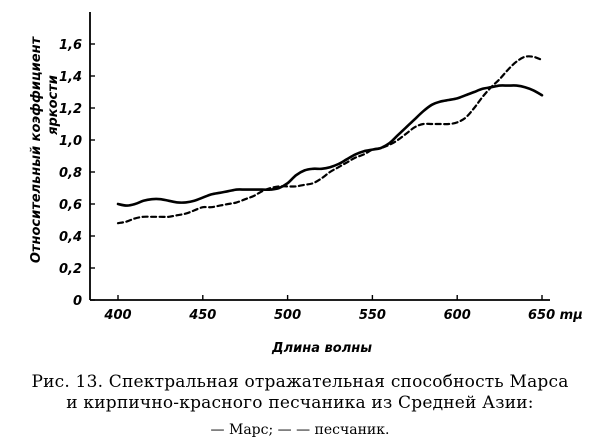  I want to click on y-tick-label: 1,0, so click(70, 141).